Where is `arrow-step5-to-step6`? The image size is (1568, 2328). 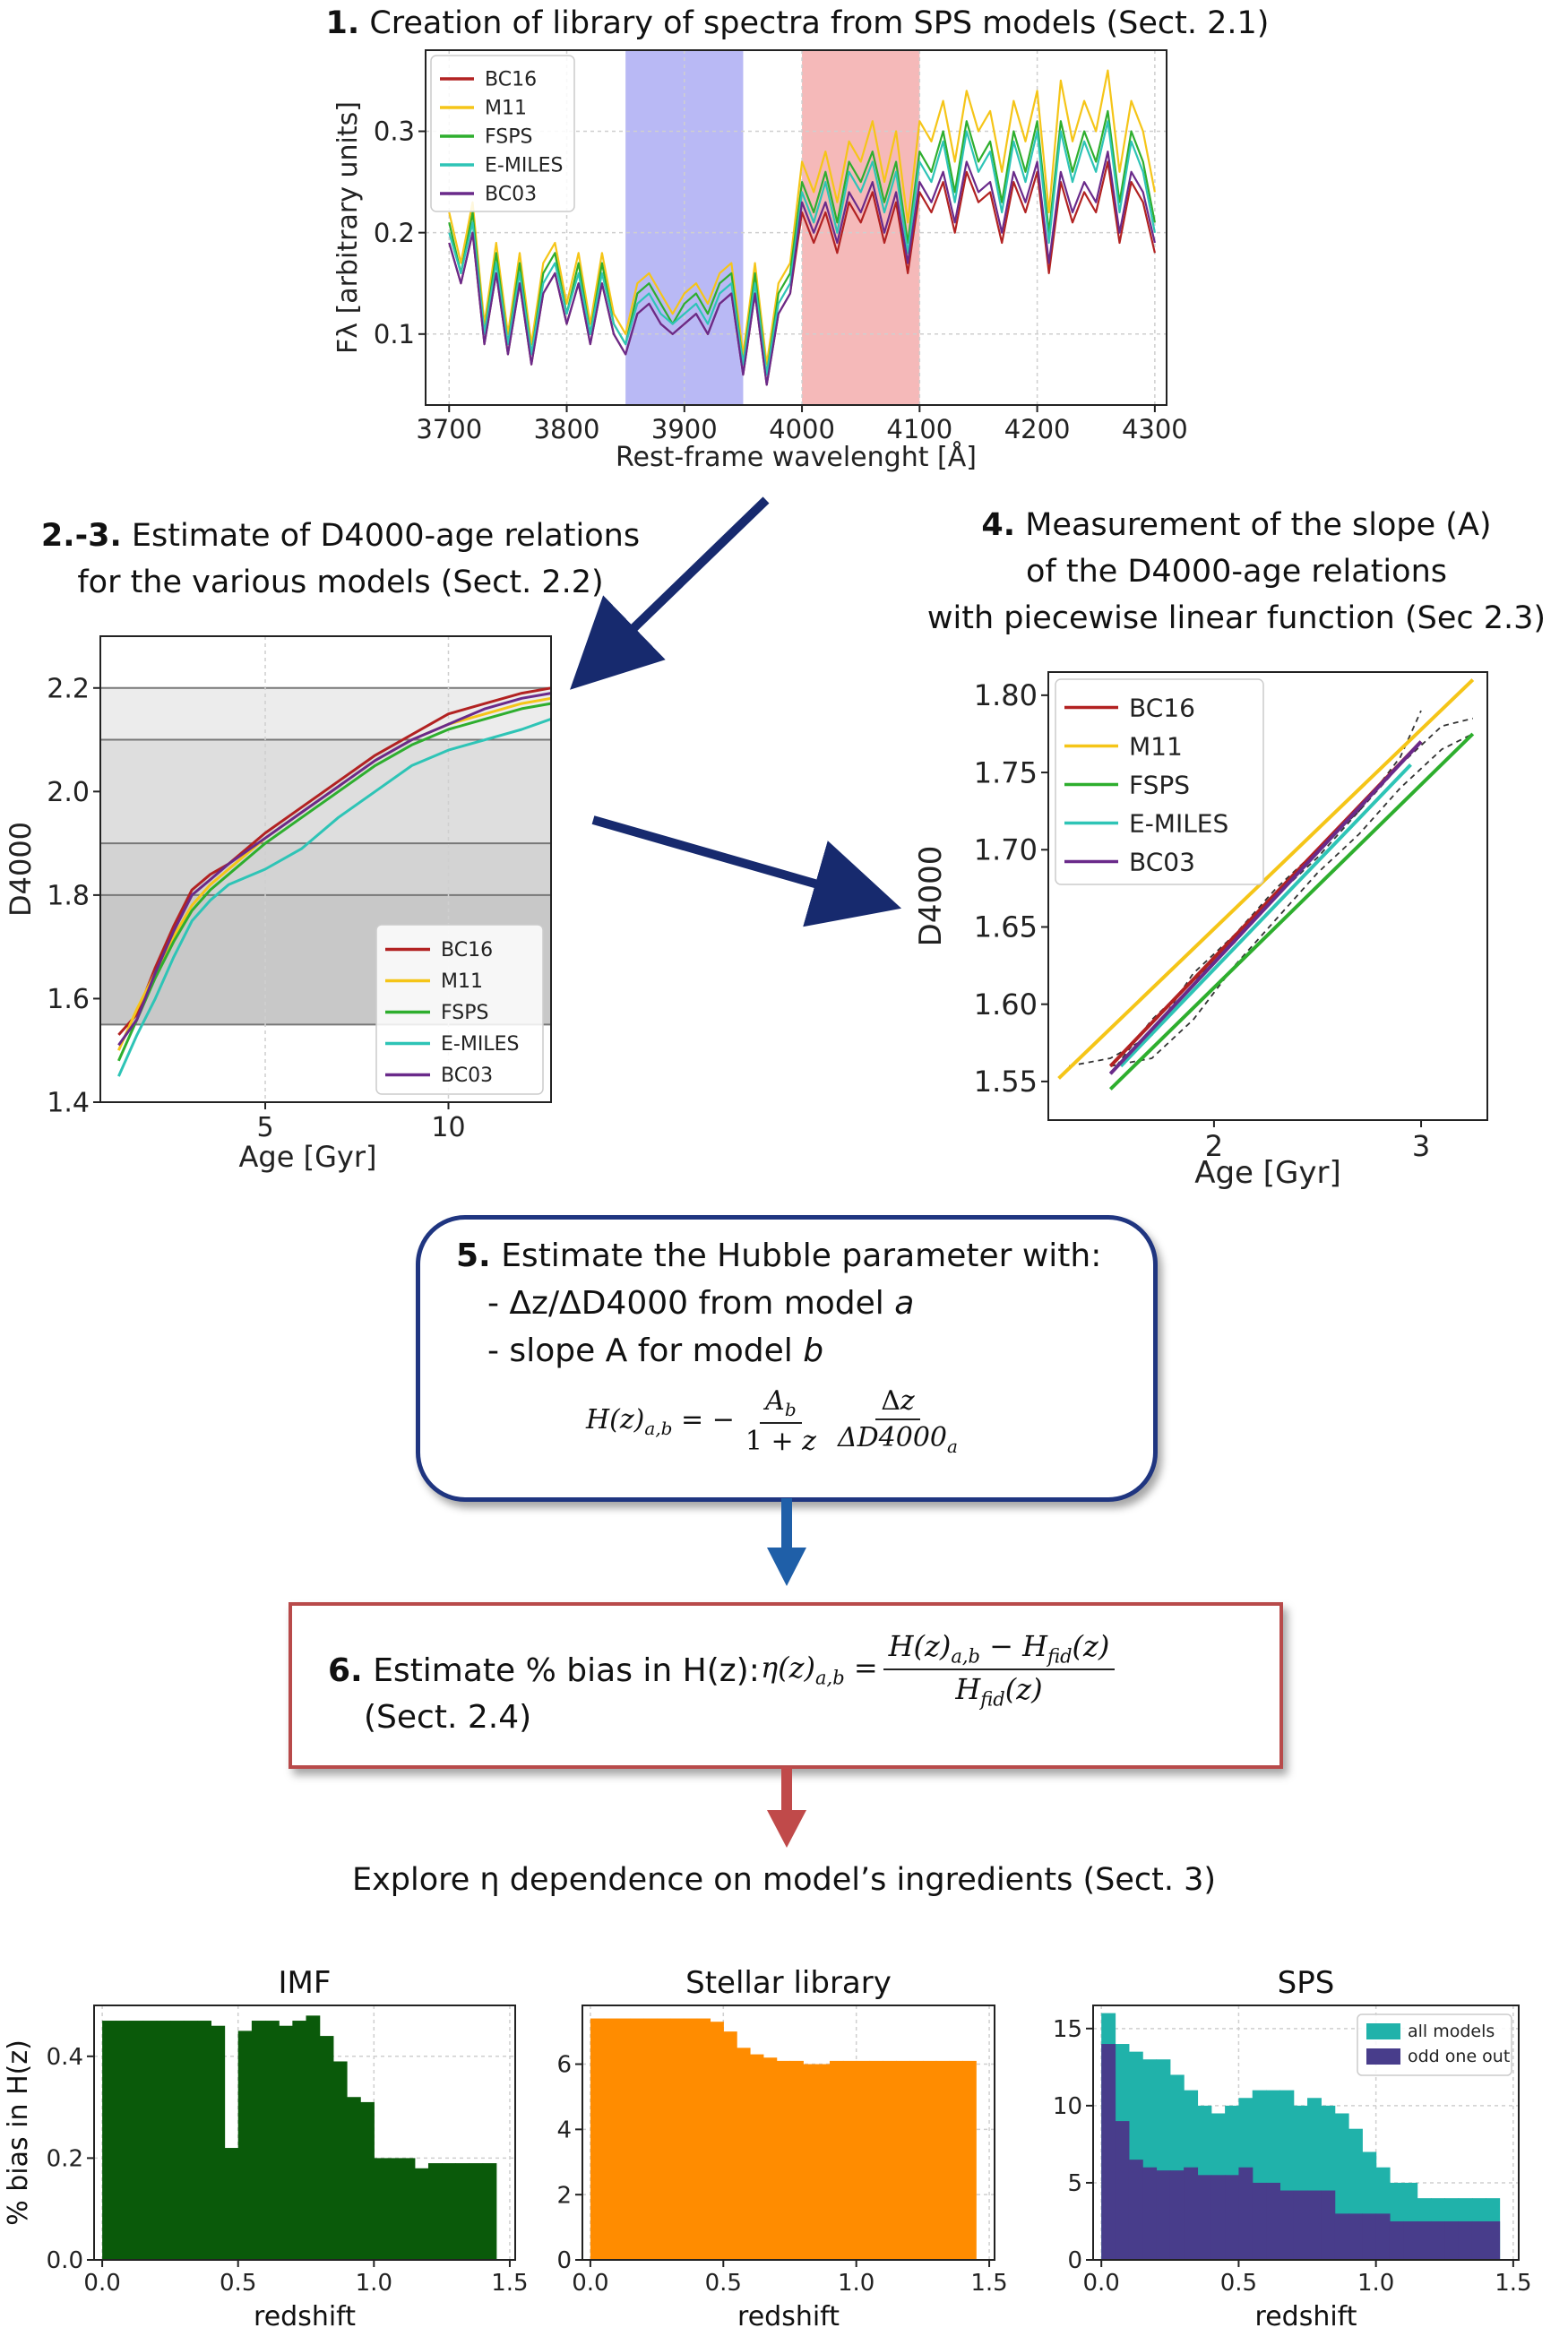
arrow-step5-to-step6 is located at coordinates (786, 1542).